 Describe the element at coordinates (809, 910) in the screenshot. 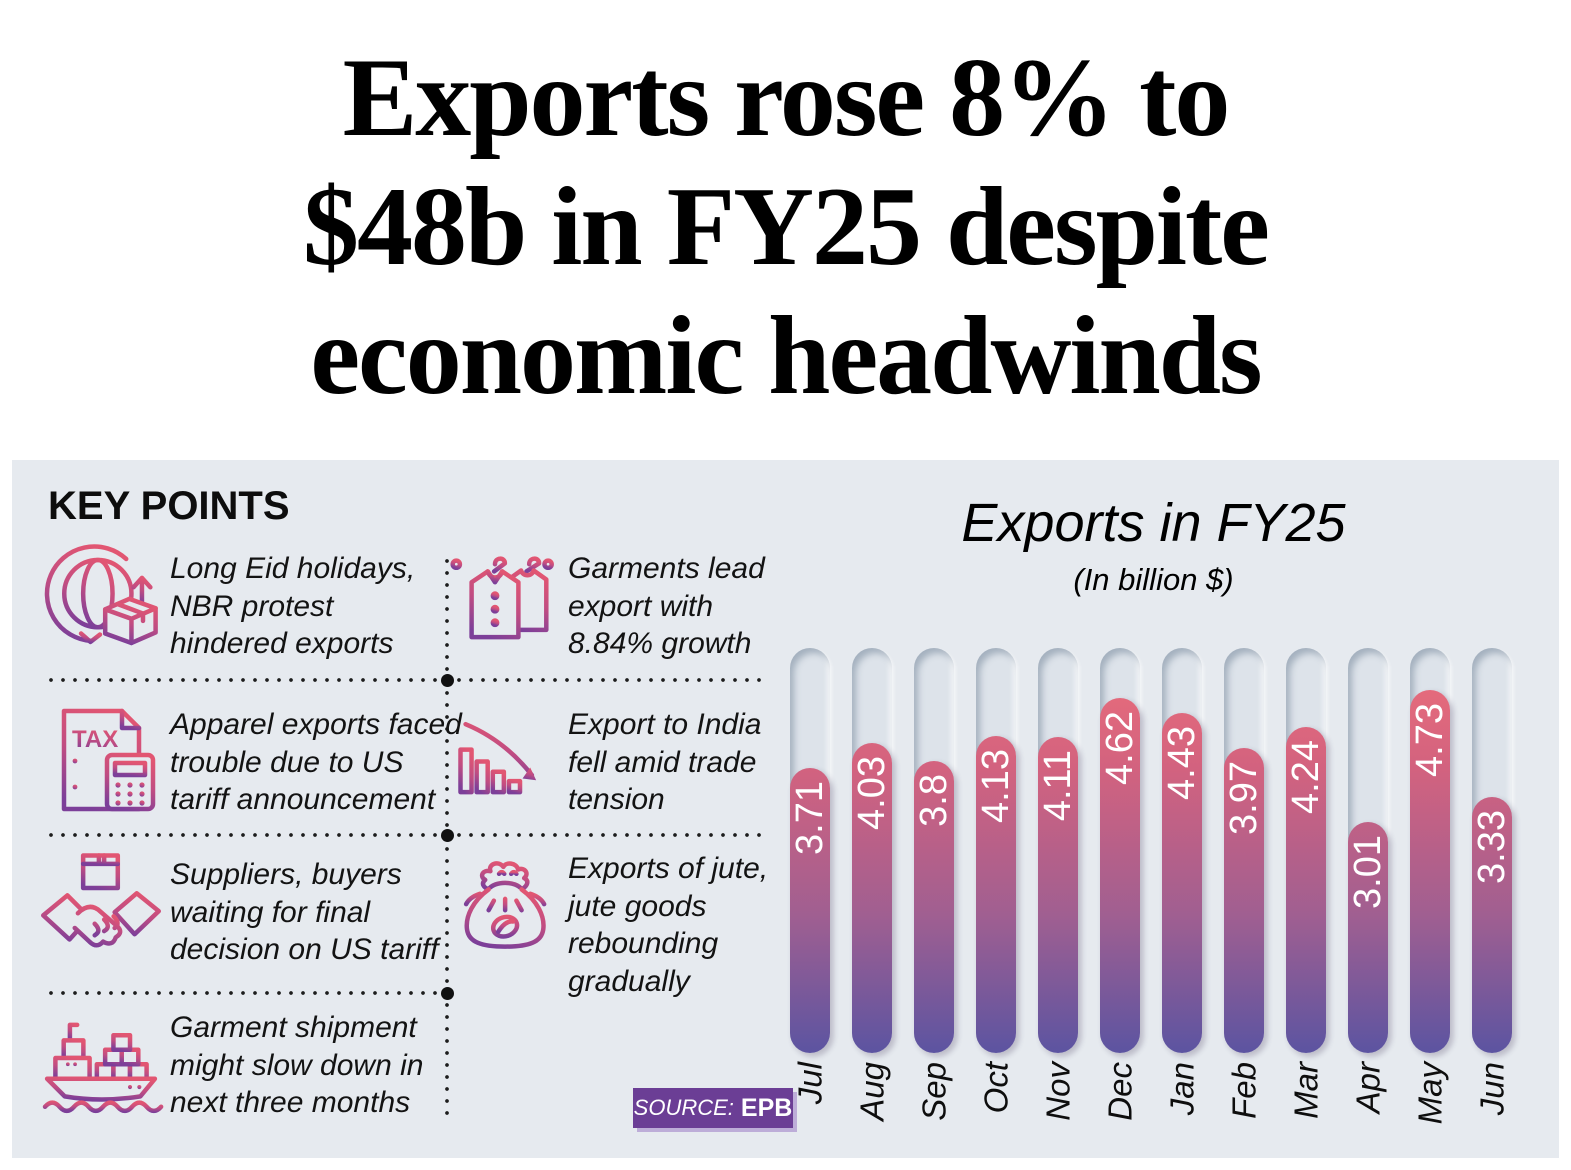

I see `chart-bar: 3.71` at that location.